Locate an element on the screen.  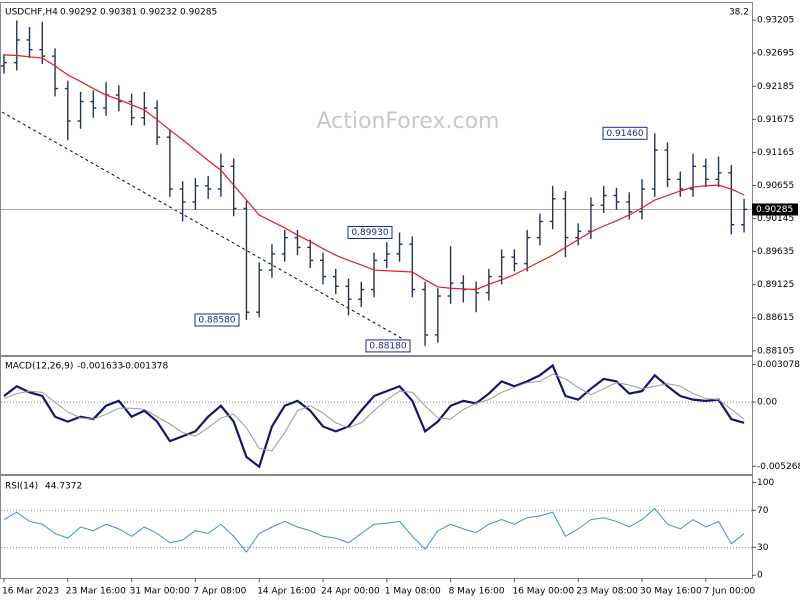
y-tick-label: 0.003078 is located at coordinates (778, 365).